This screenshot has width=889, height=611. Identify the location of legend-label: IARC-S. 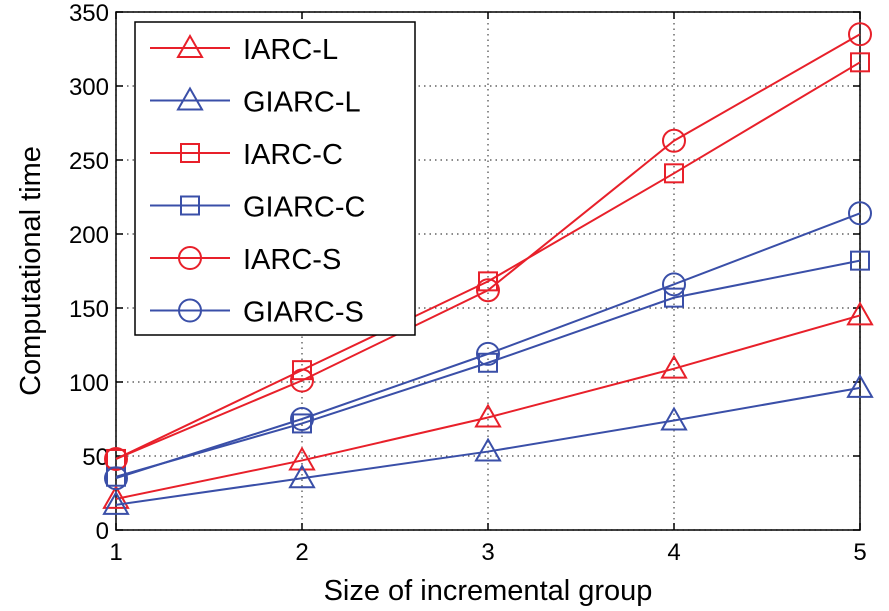
(292, 260).